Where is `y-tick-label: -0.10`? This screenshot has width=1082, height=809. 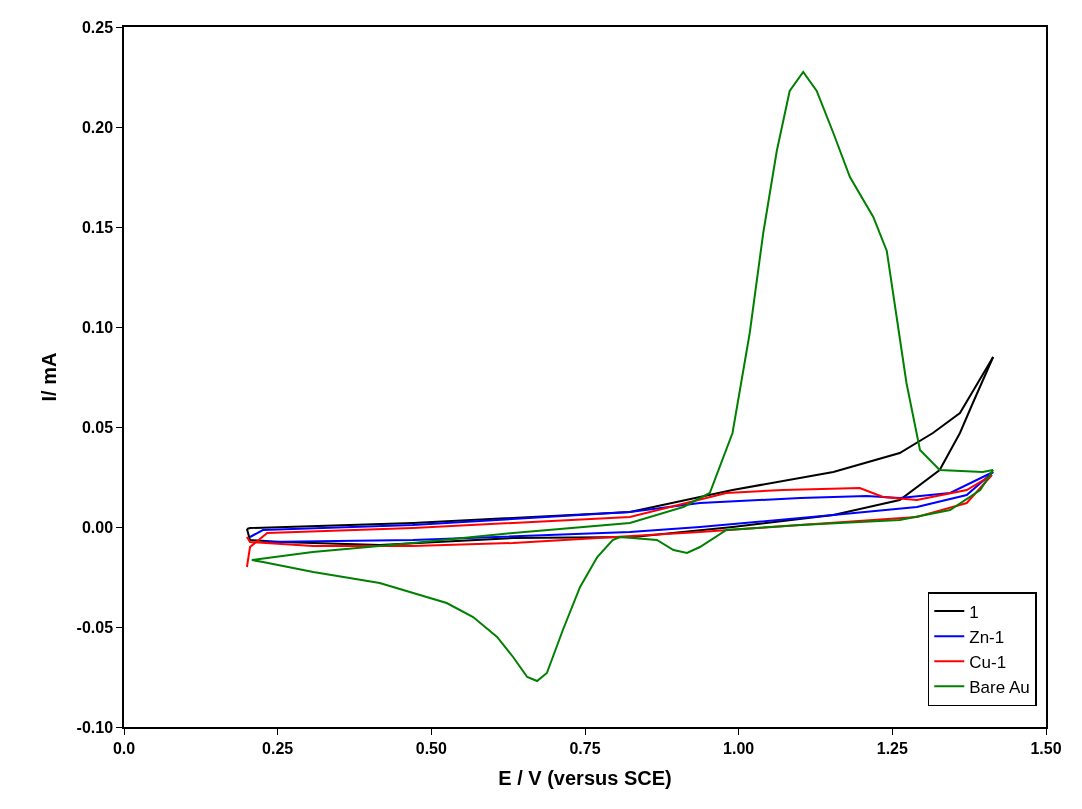
y-tick-label: -0.10 is located at coordinates (95, 727).